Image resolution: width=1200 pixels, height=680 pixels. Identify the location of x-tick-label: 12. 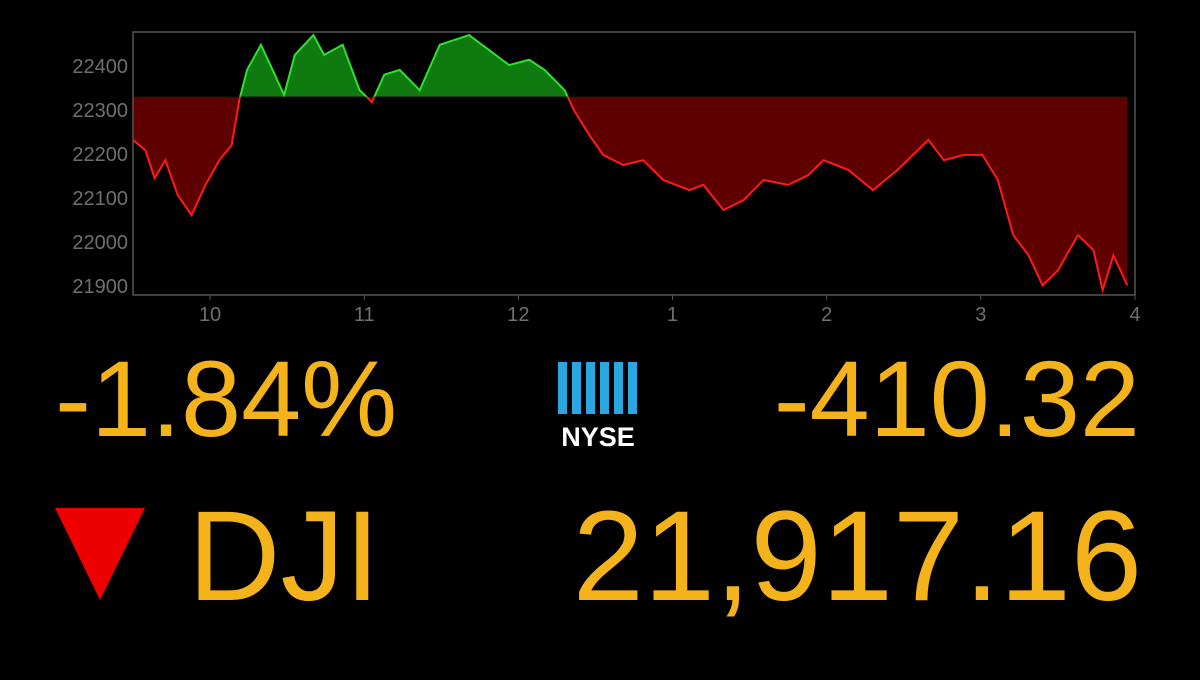
(518, 315).